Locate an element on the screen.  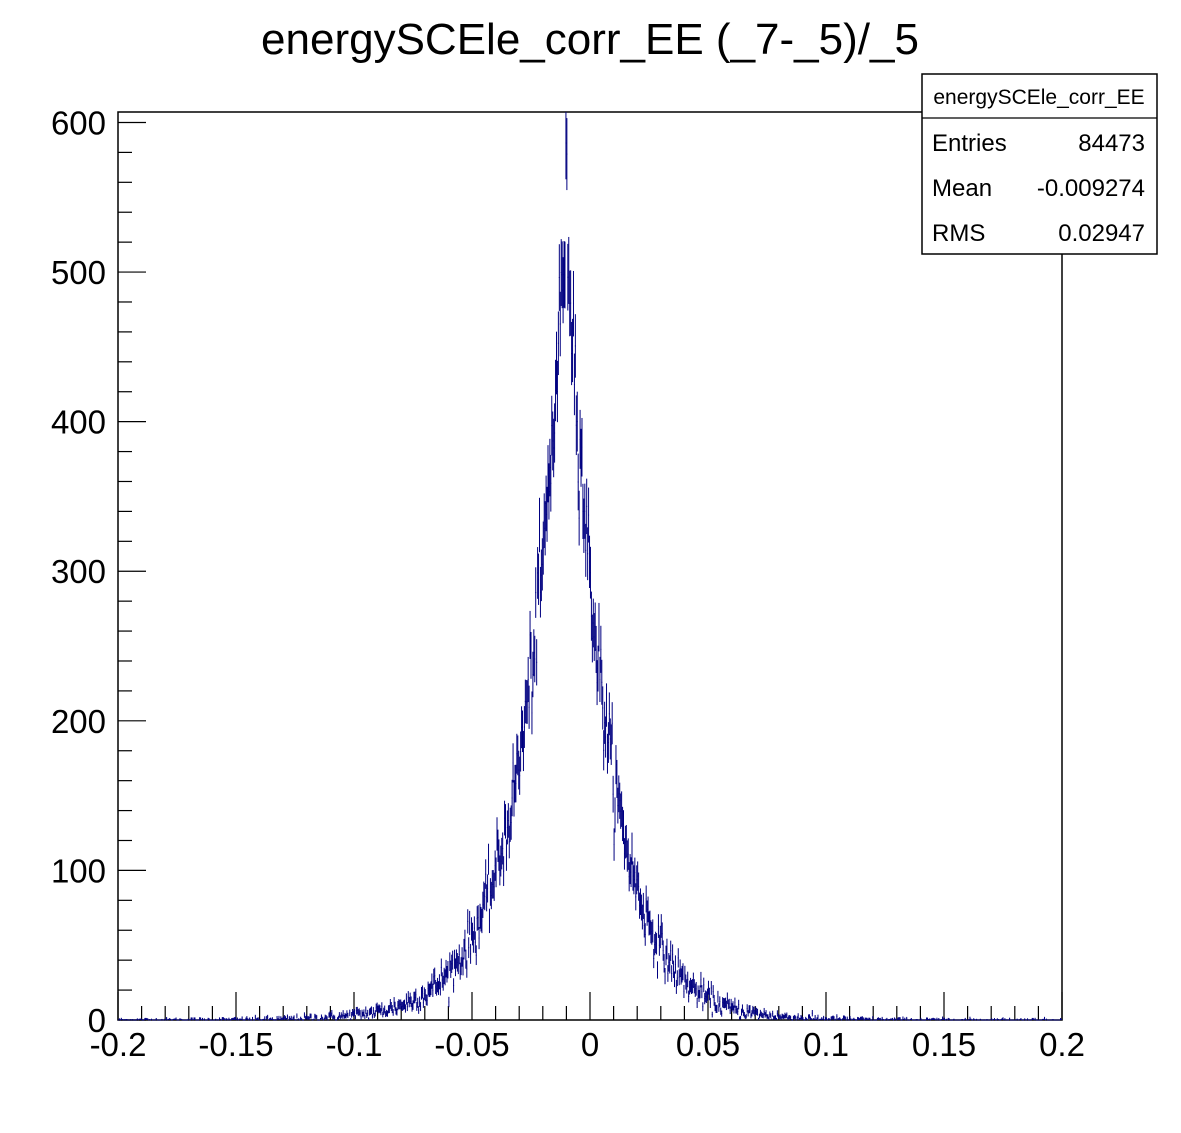
x-tick-label: -0.05 is located at coordinates (471, 1044).